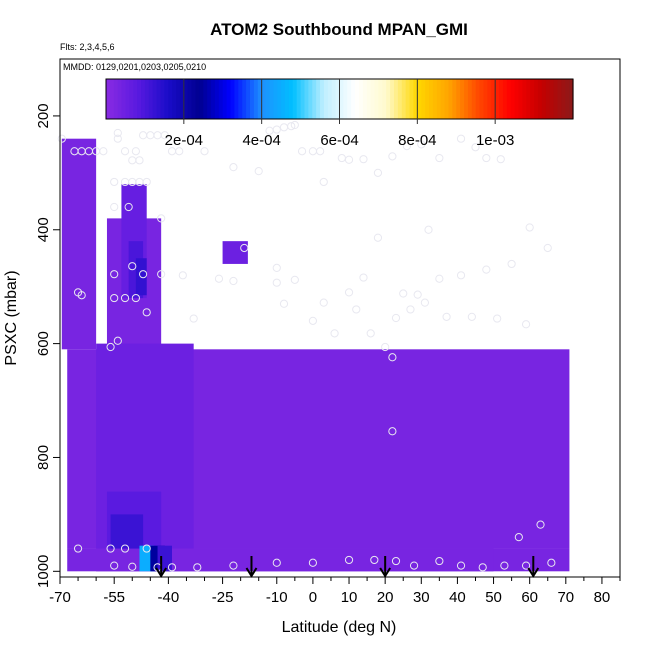 Image resolution: width=650 pixels, height=650 pixels. Describe the element at coordinates (349, 597) in the screenshot. I see `x-tick-label: 10` at that location.